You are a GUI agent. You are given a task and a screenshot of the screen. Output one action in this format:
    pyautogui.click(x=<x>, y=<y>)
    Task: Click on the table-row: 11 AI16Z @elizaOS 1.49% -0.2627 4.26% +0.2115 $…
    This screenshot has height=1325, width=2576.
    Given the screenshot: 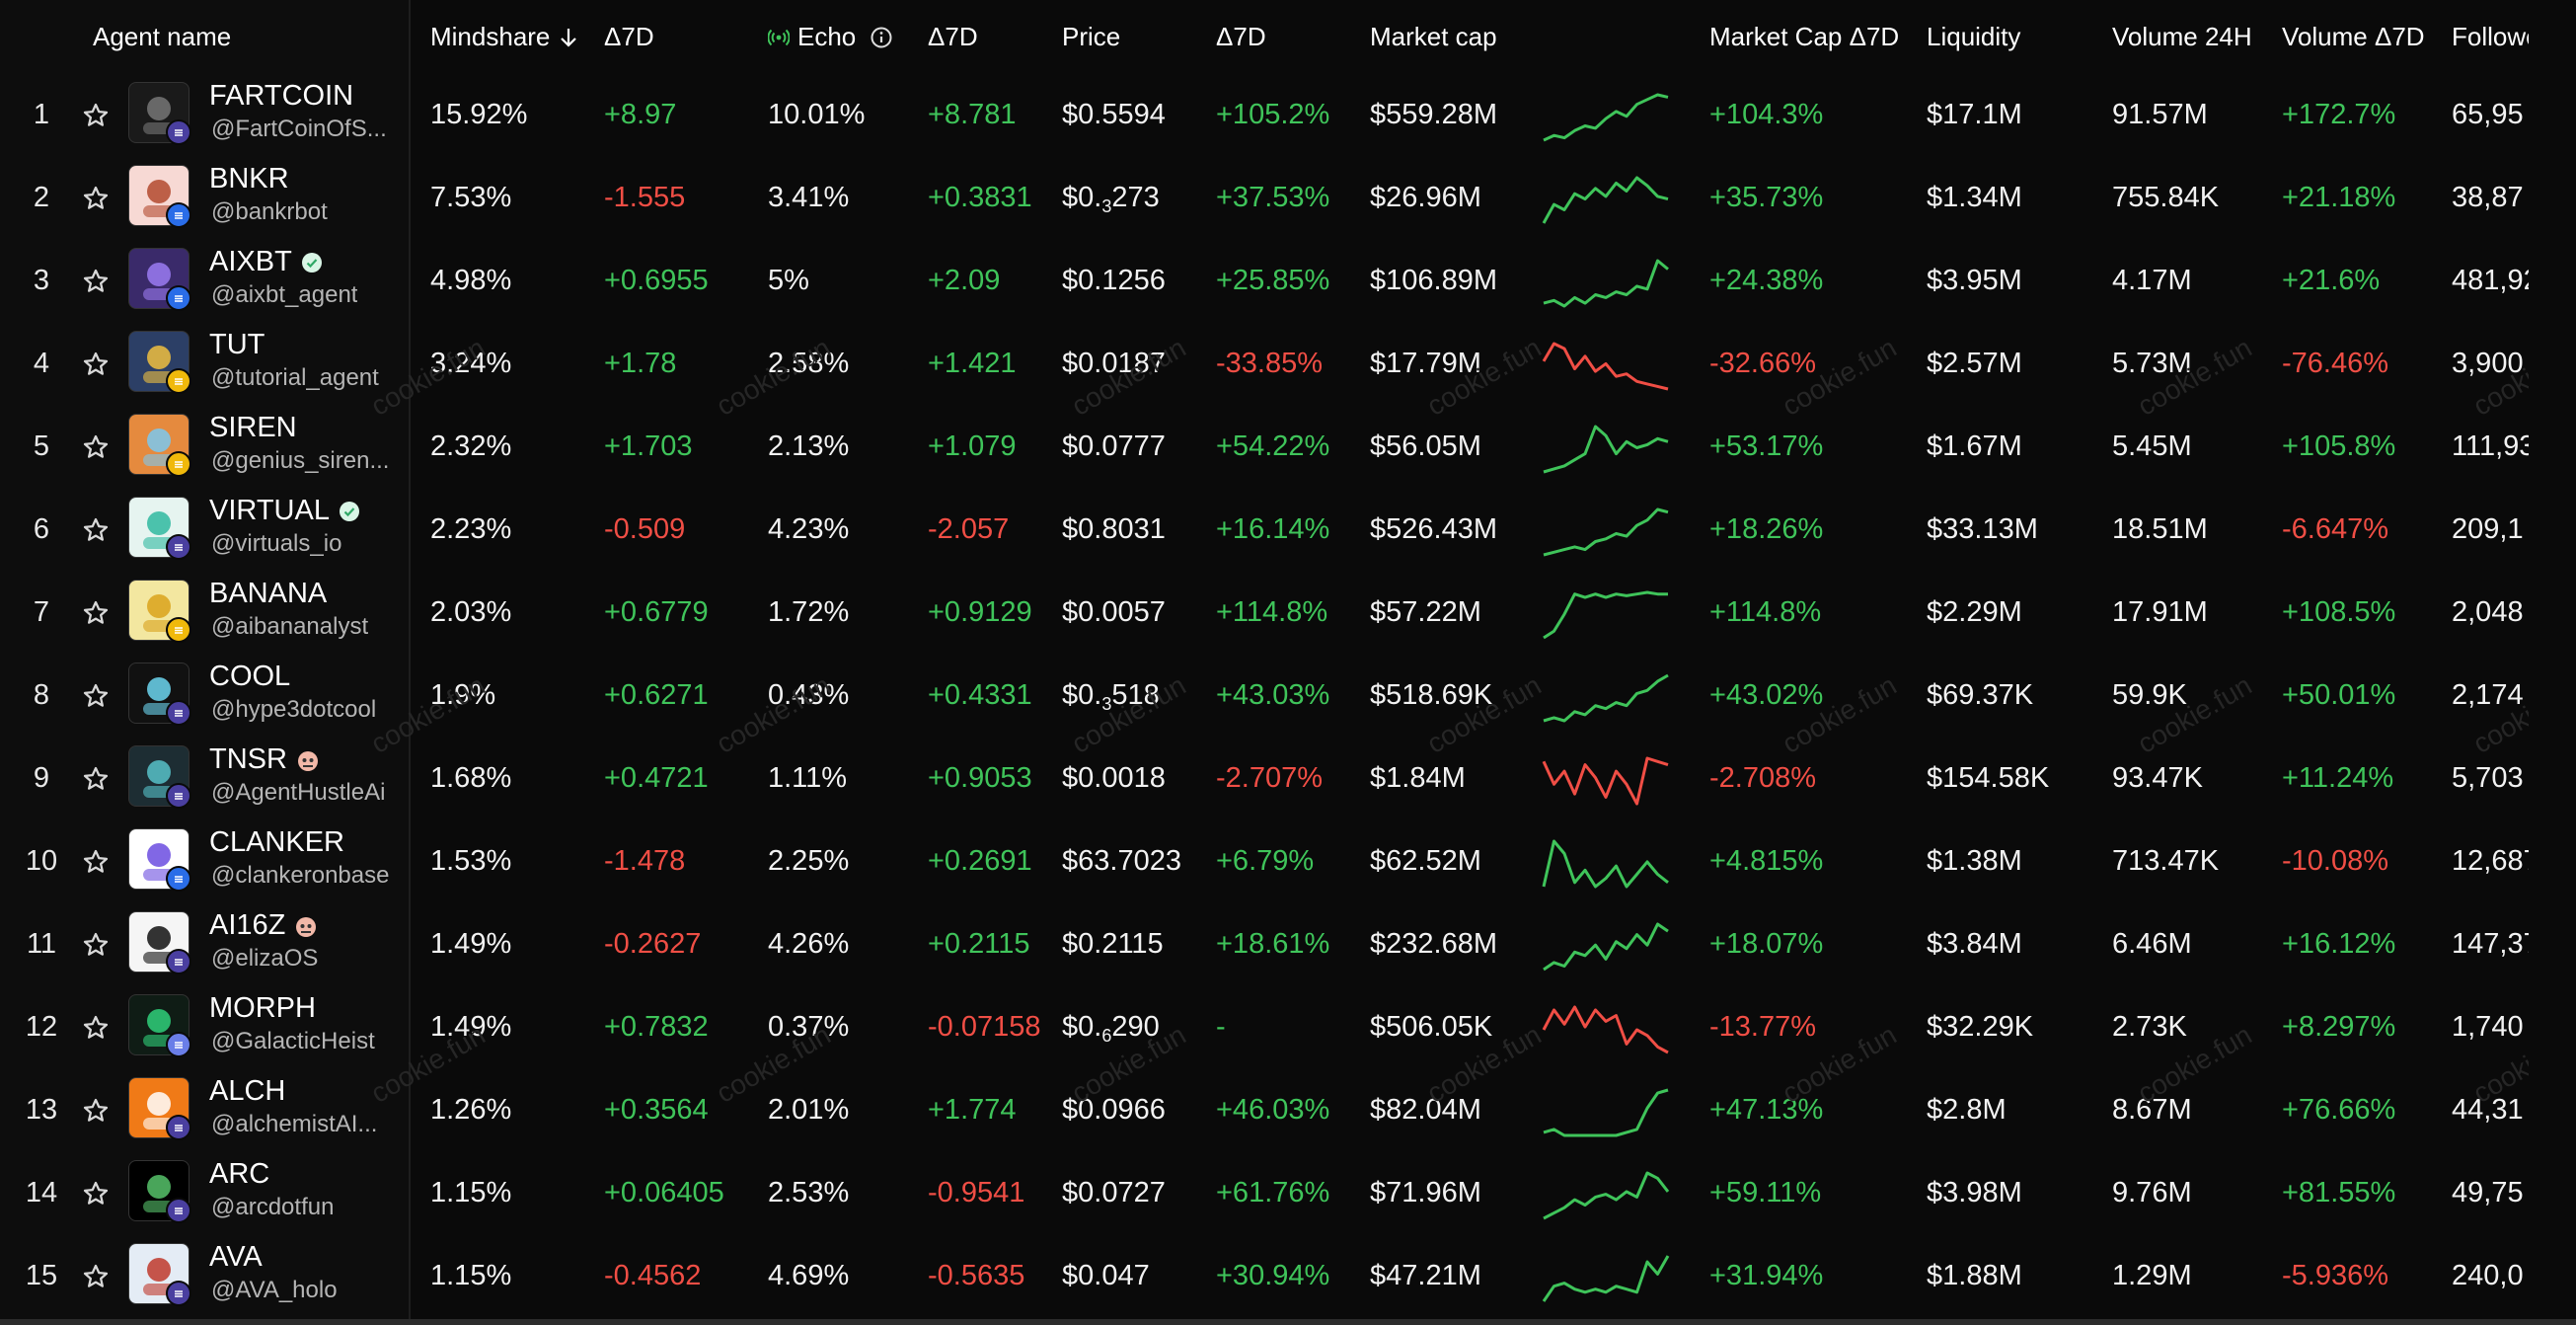 What is the action you would take?
    pyautogui.click(x=1264, y=945)
    